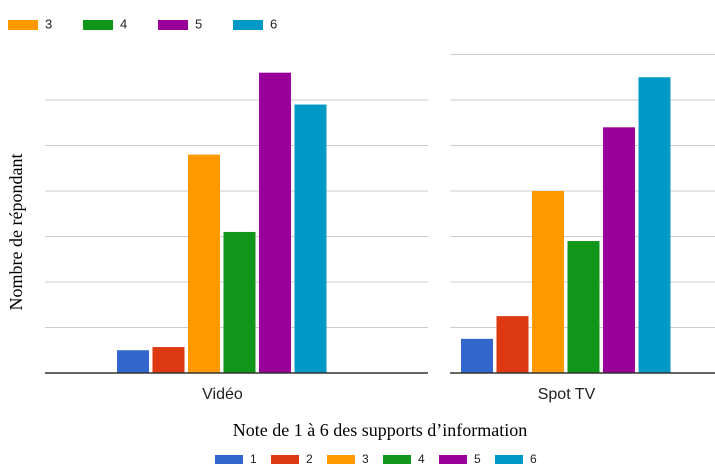  What do you see at coordinates (309, 459) in the screenshot?
I see `legend-label: 2` at bounding box center [309, 459].